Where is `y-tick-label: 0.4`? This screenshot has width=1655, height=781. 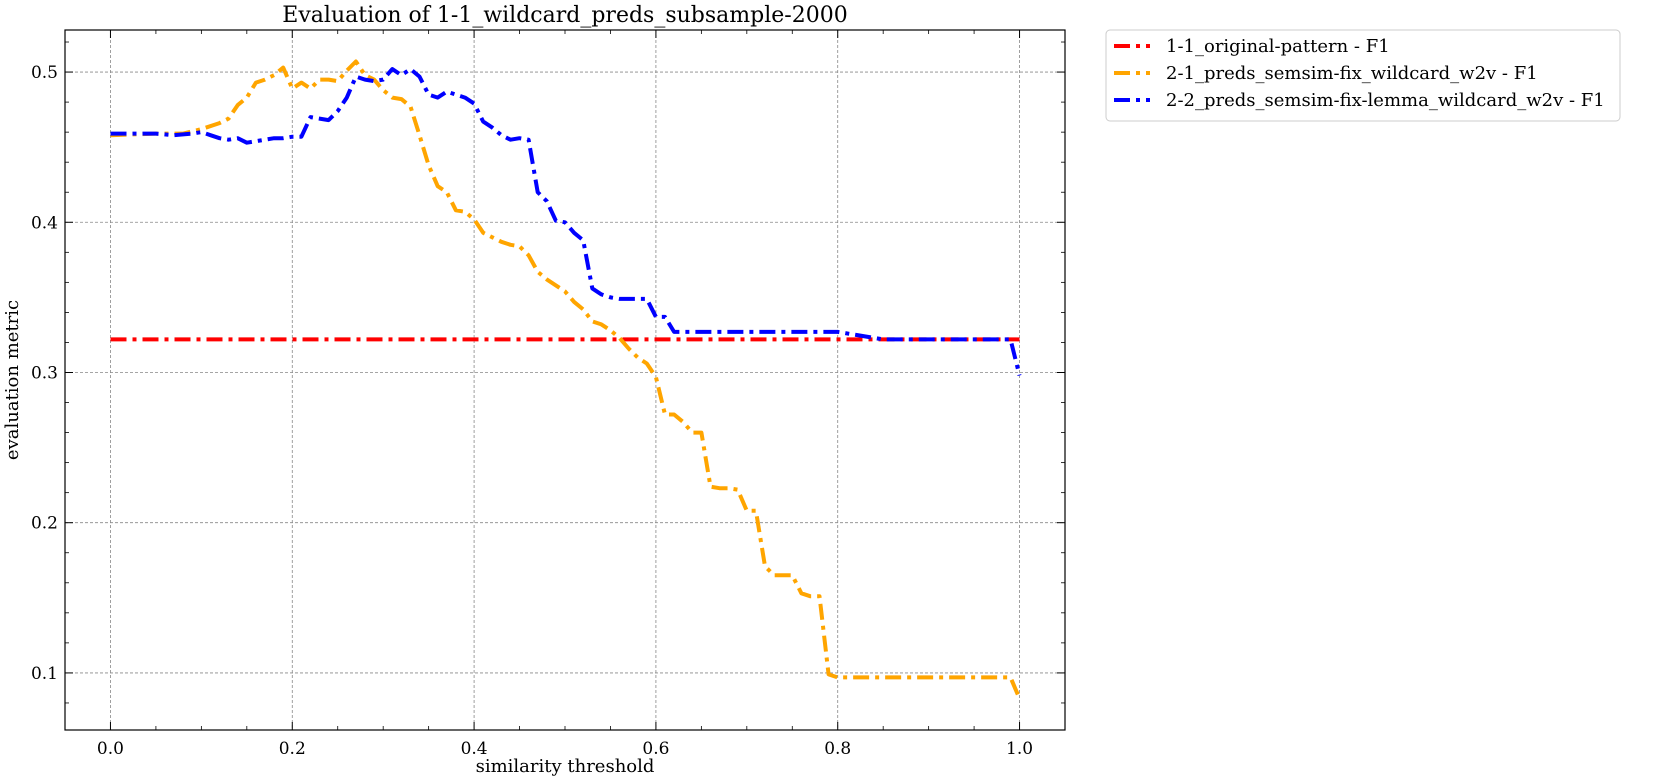
y-tick-label: 0.4 is located at coordinates (44, 223).